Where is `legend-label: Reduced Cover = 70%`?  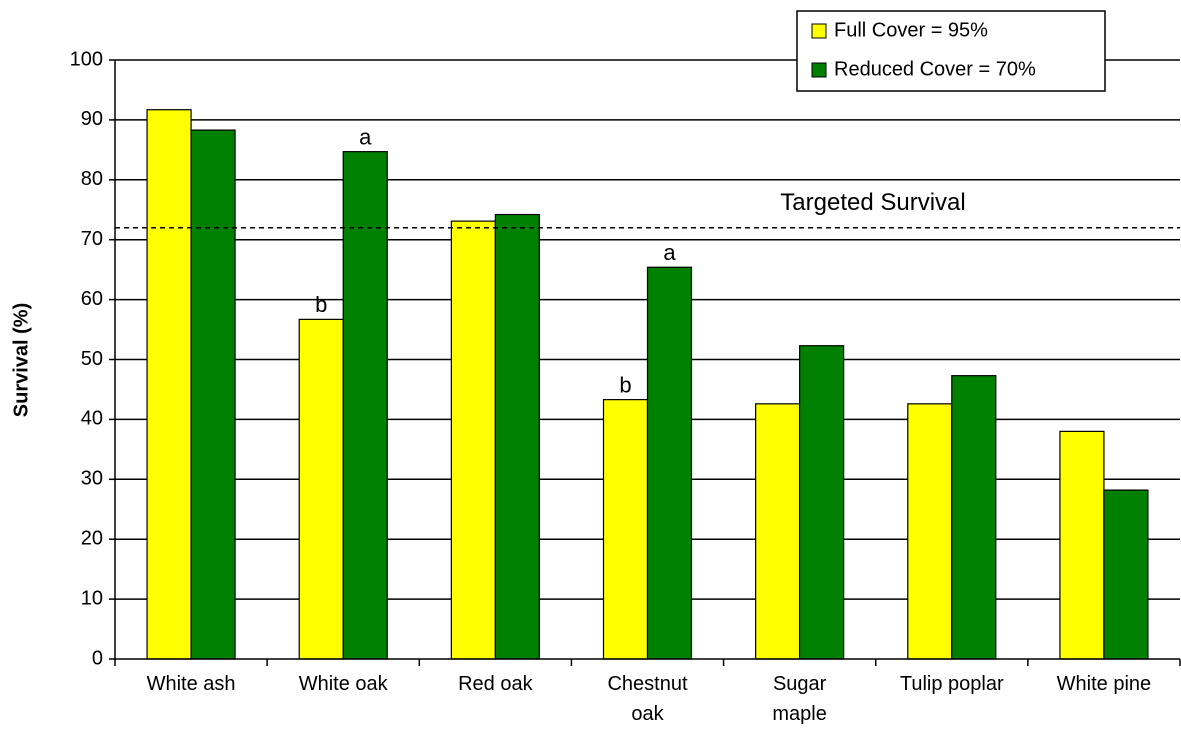
legend-label: Reduced Cover = 70% is located at coordinates (935, 69).